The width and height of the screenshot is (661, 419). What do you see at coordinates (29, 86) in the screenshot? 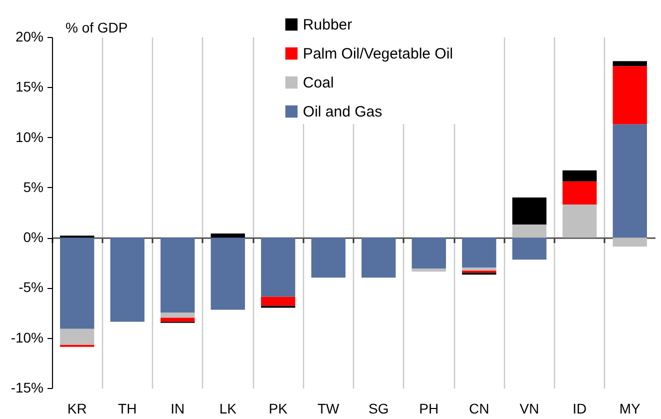
I see `y-tick-label: 15%` at bounding box center [29, 86].